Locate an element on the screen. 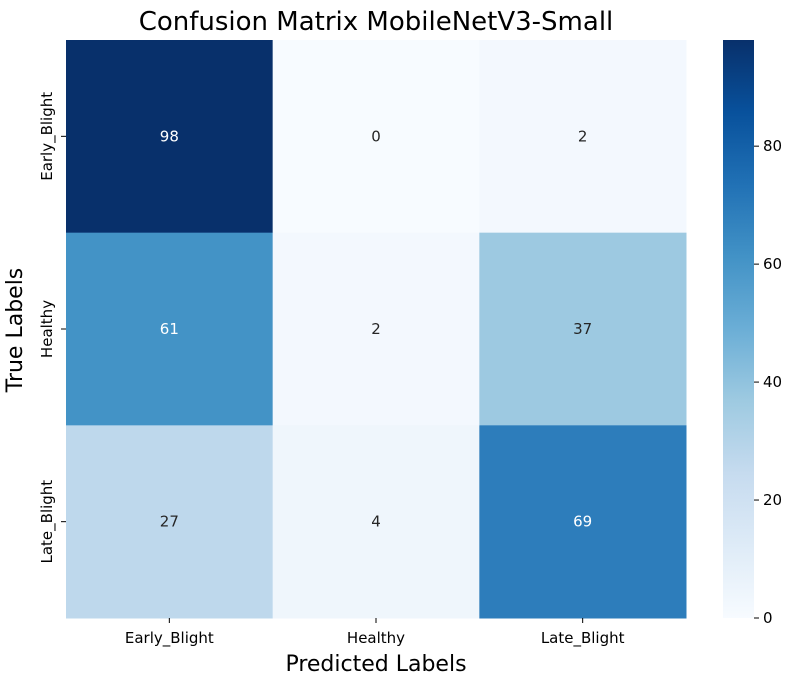 This screenshot has height=682, width=792. chart-title: Confusion Matrix MobileNetV3-Small is located at coordinates (376, 22).